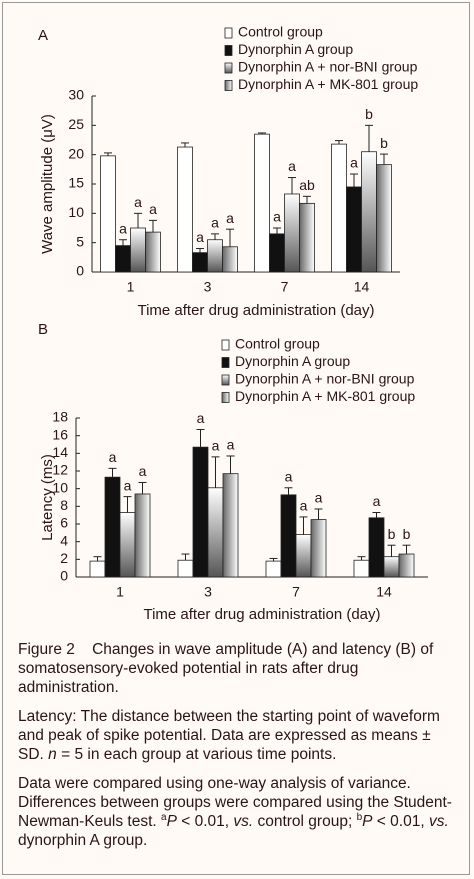 The width and height of the screenshot is (474, 879). What do you see at coordinates (47, 184) in the screenshot?
I see `y-axis-title: Wave amplitude (μV)` at bounding box center [47, 184].